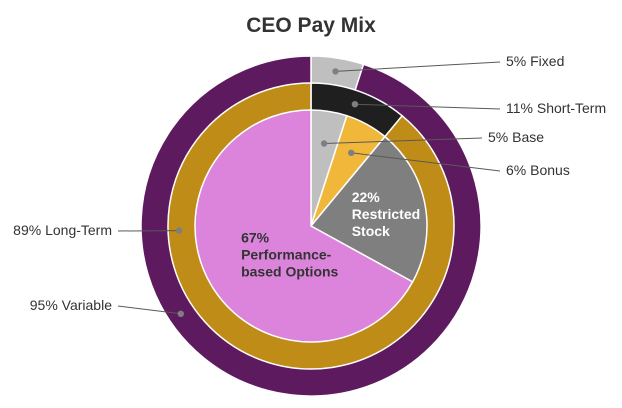 The width and height of the screenshot is (622, 408). What do you see at coordinates (516, 137) in the screenshot?
I see `label-5-base: 5% Base` at bounding box center [516, 137].